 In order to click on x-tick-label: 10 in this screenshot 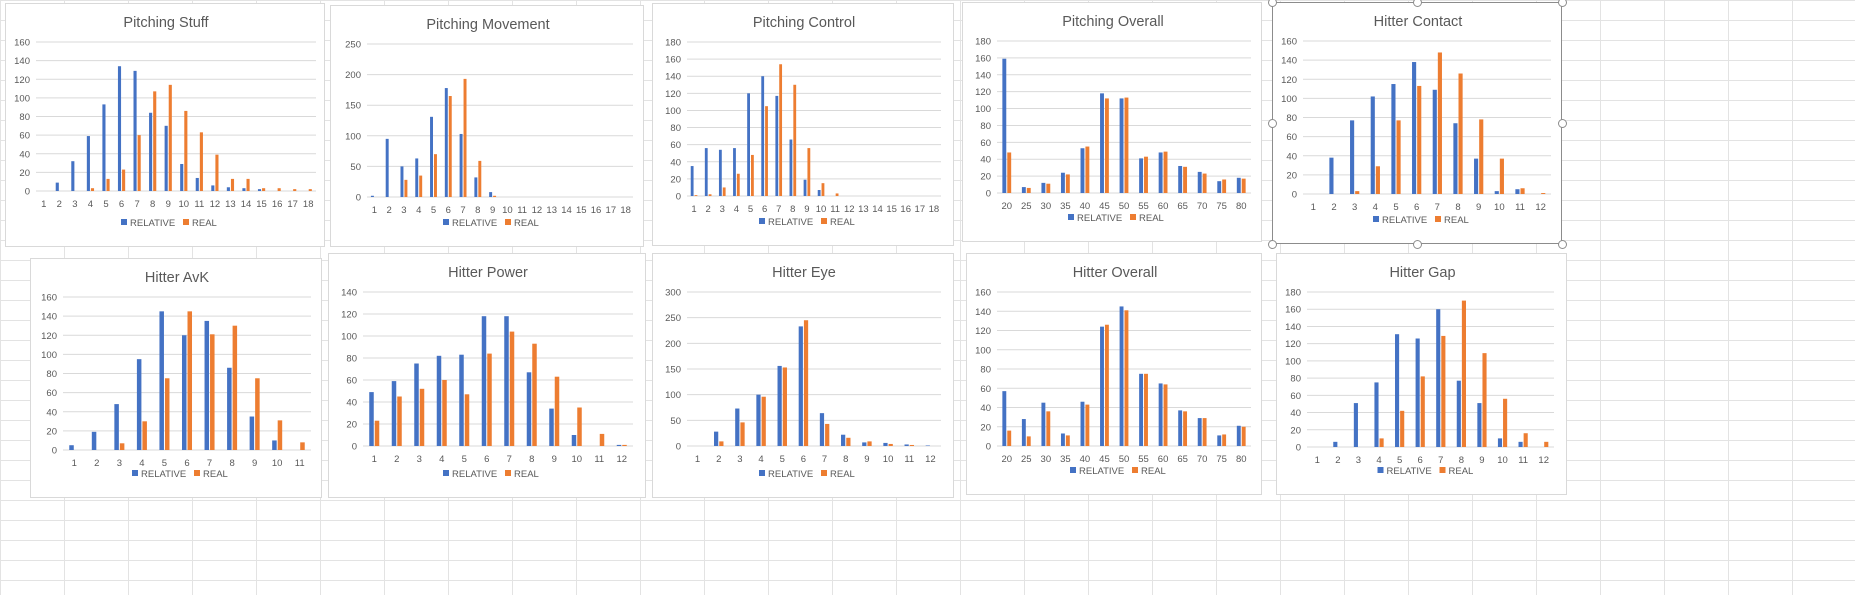, I will do `click(277, 463)`.